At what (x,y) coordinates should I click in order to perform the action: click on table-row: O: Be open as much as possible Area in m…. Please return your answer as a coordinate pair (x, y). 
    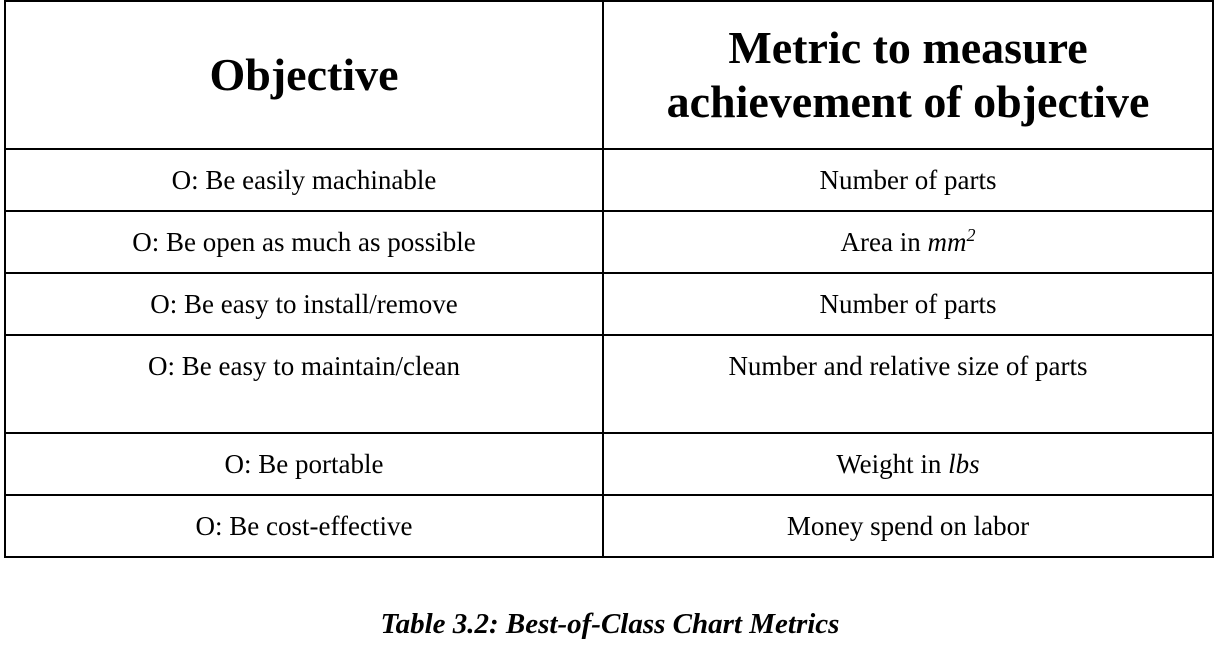
    Looking at the image, I should click on (609, 242).